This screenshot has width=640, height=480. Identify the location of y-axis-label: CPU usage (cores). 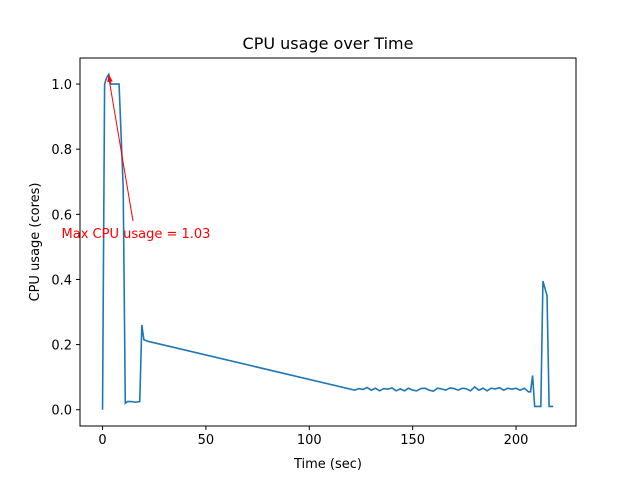
(35, 242).